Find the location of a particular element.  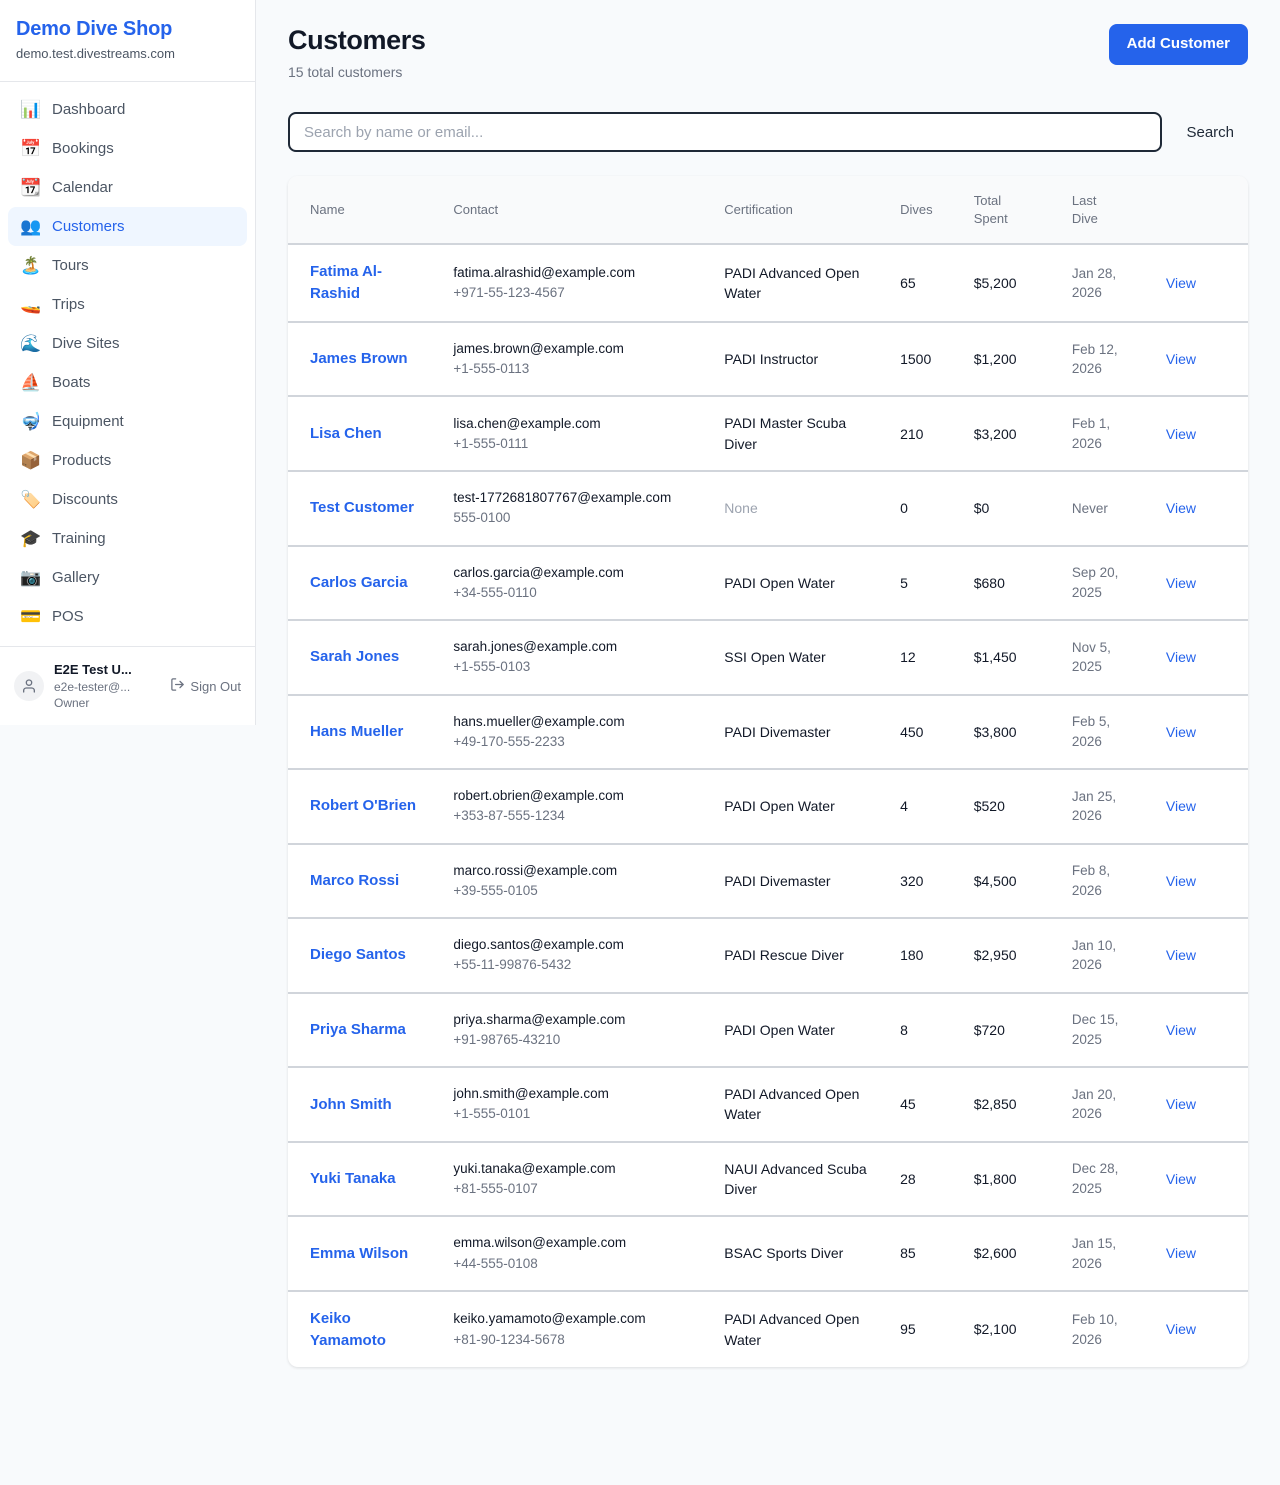

sidebar-item-dive-sites: 🌊 Dive Sites is located at coordinates (127, 343).